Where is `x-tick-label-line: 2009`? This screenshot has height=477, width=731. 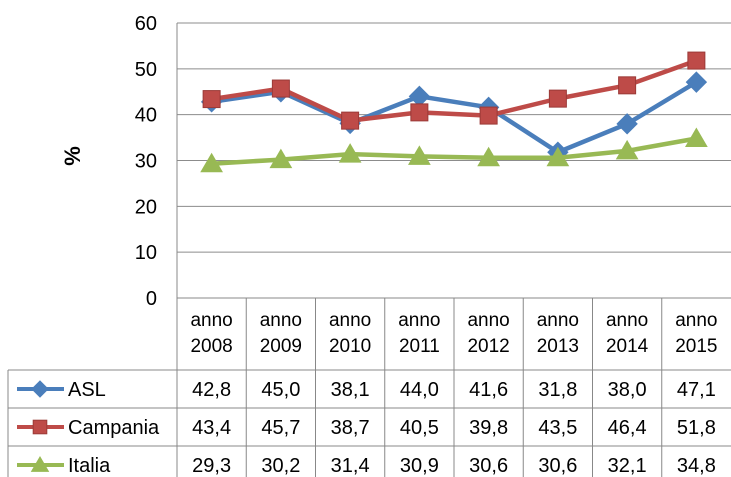
x-tick-label-line: 2009 is located at coordinates (281, 346).